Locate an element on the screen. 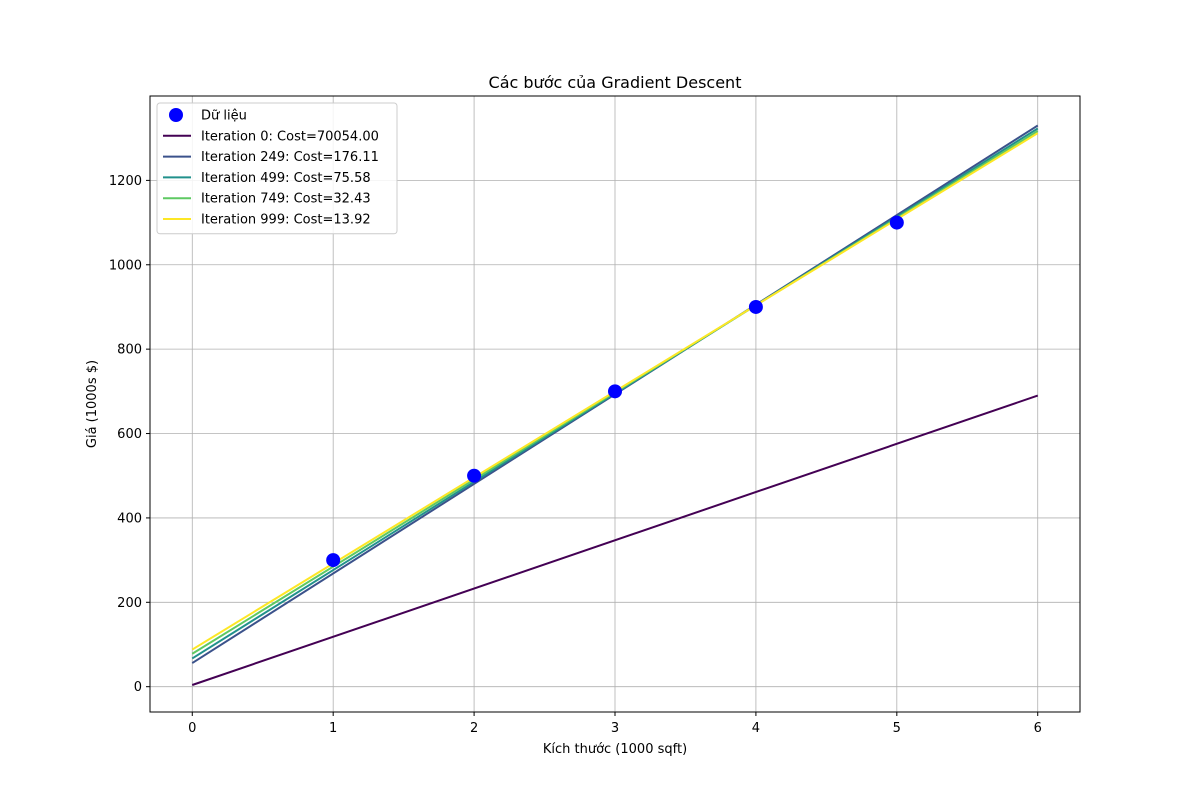  y-tick-label: 1200 is located at coordinates (125, 181).